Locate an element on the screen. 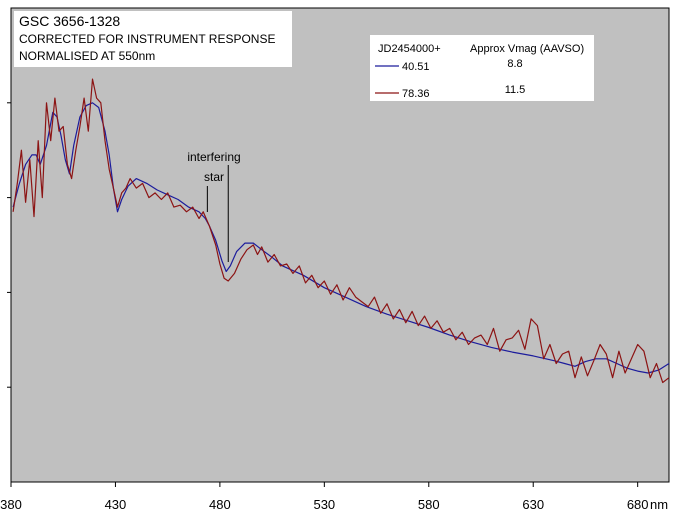  x-tick-label: 380 is located at coordinates (11, 504).